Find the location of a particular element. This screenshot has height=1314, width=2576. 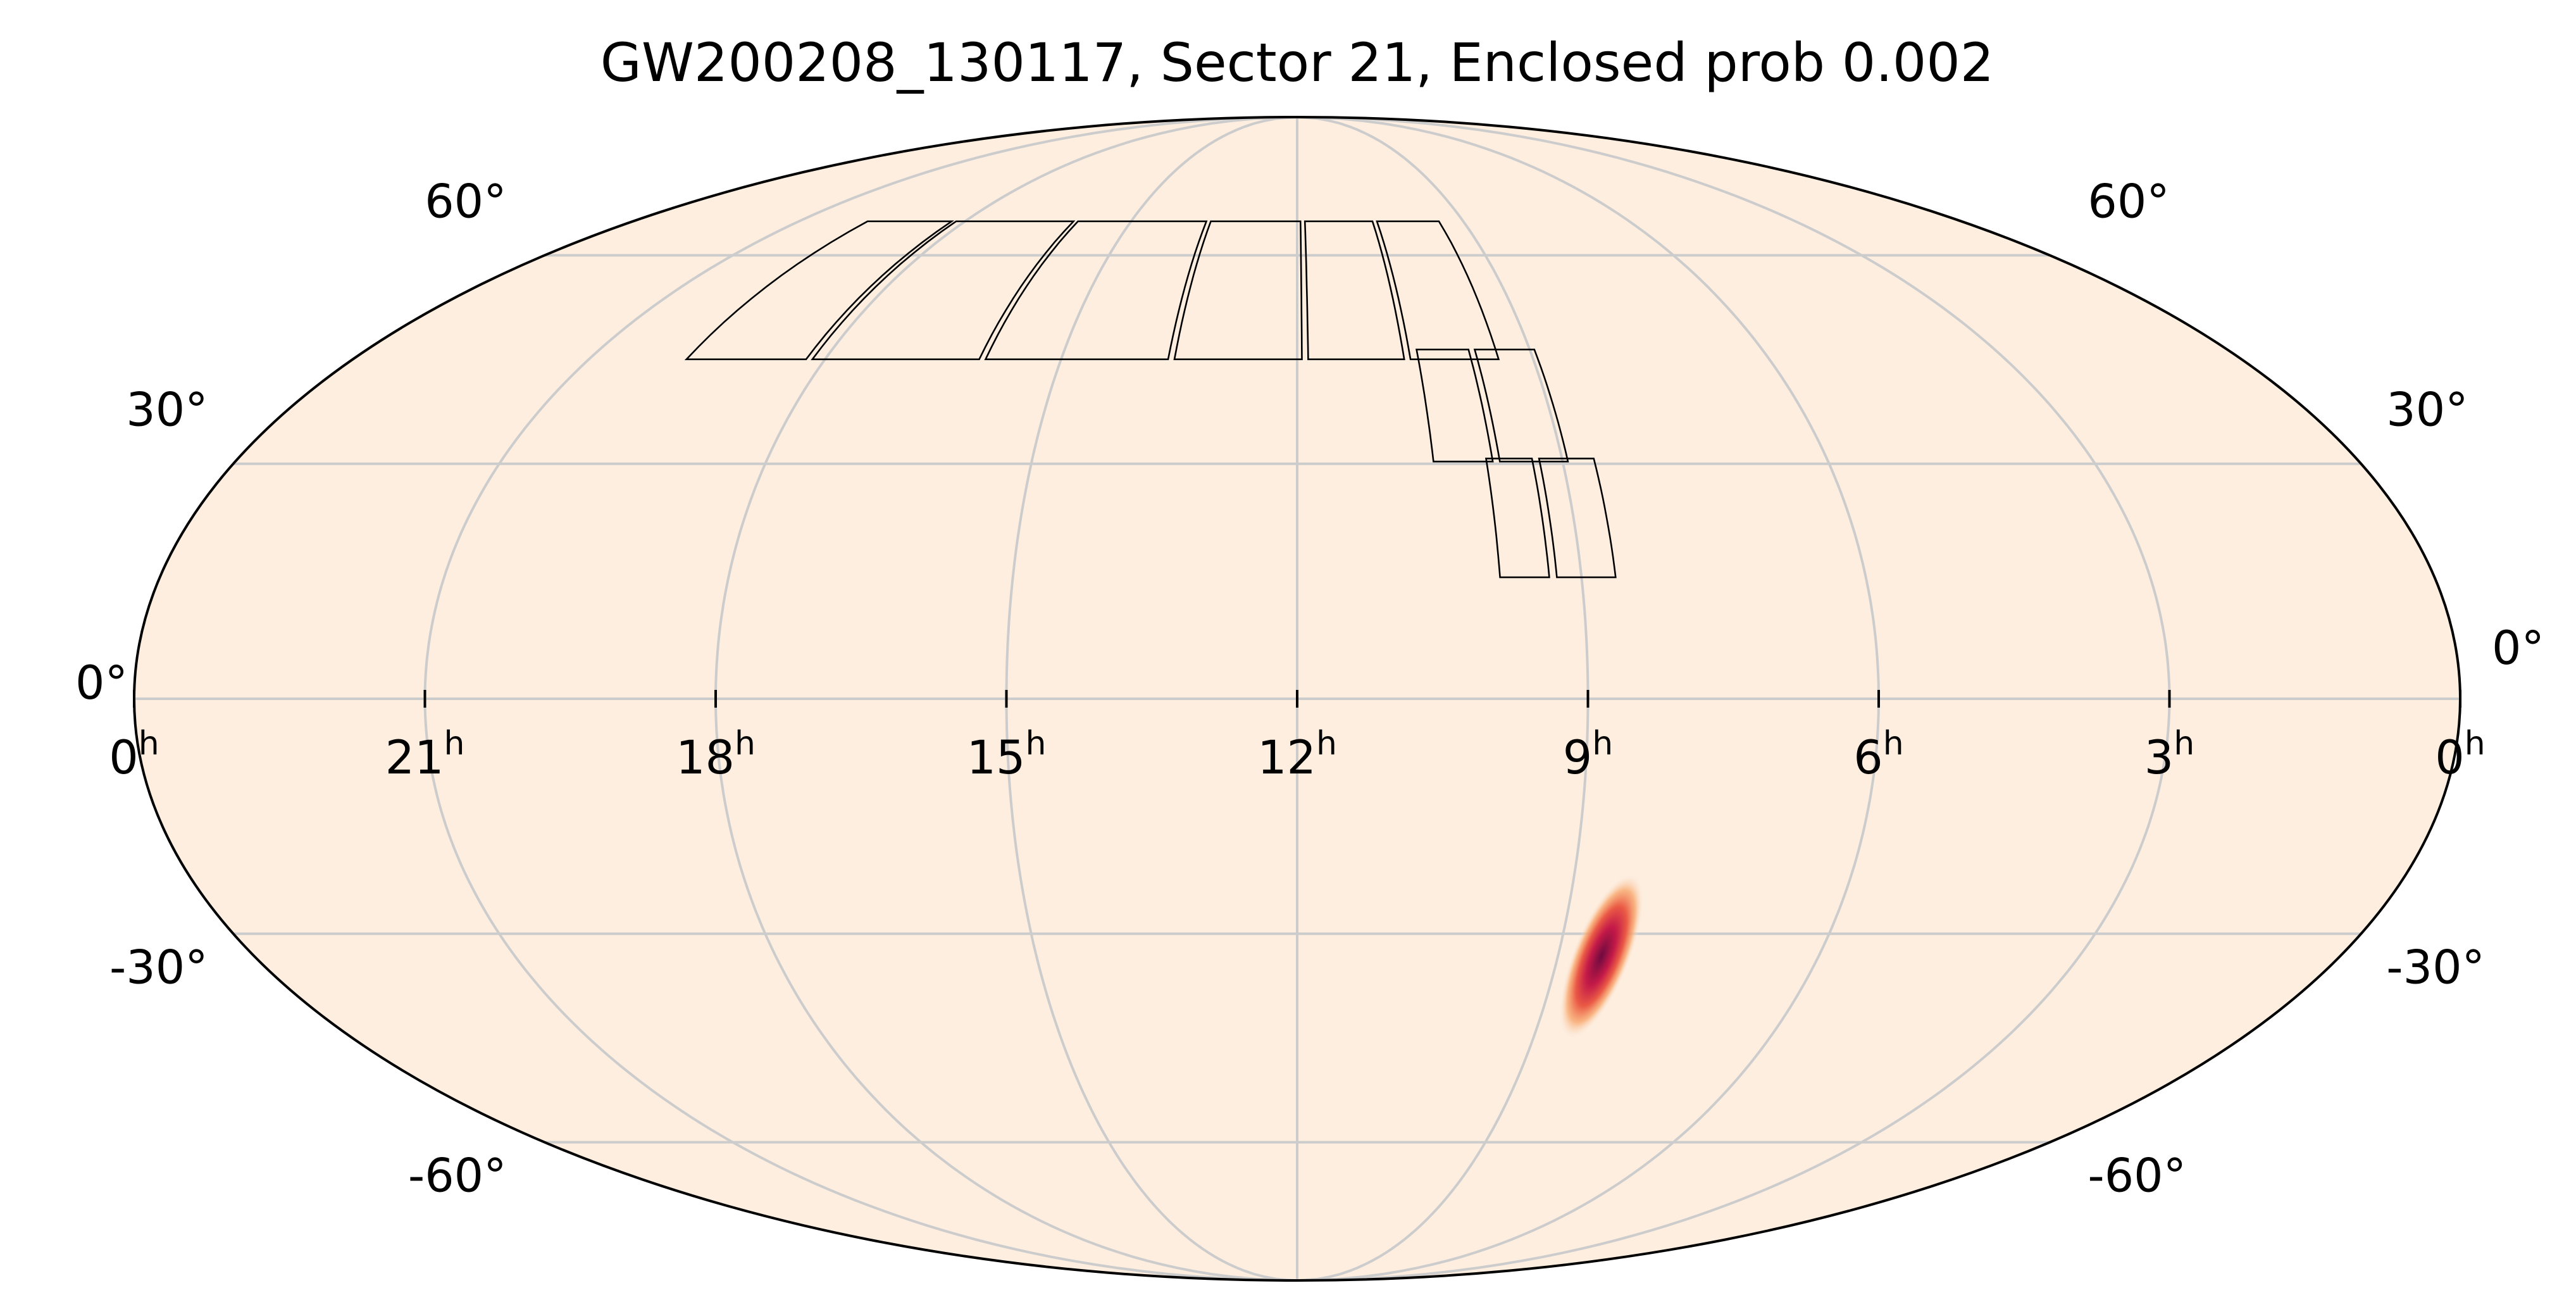

probability-region is located at coordinates (1601, 956).